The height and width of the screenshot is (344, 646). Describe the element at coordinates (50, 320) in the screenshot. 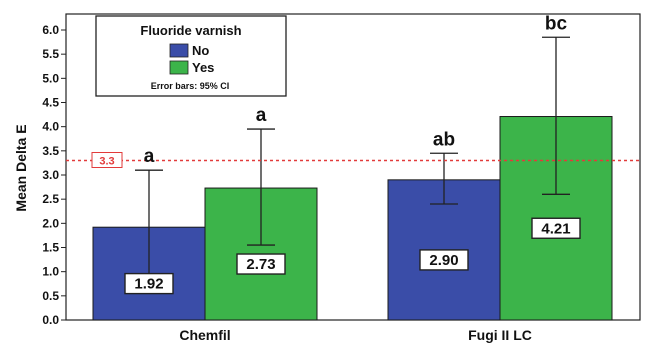

I see `y-tick-label: 0.0` at that location.